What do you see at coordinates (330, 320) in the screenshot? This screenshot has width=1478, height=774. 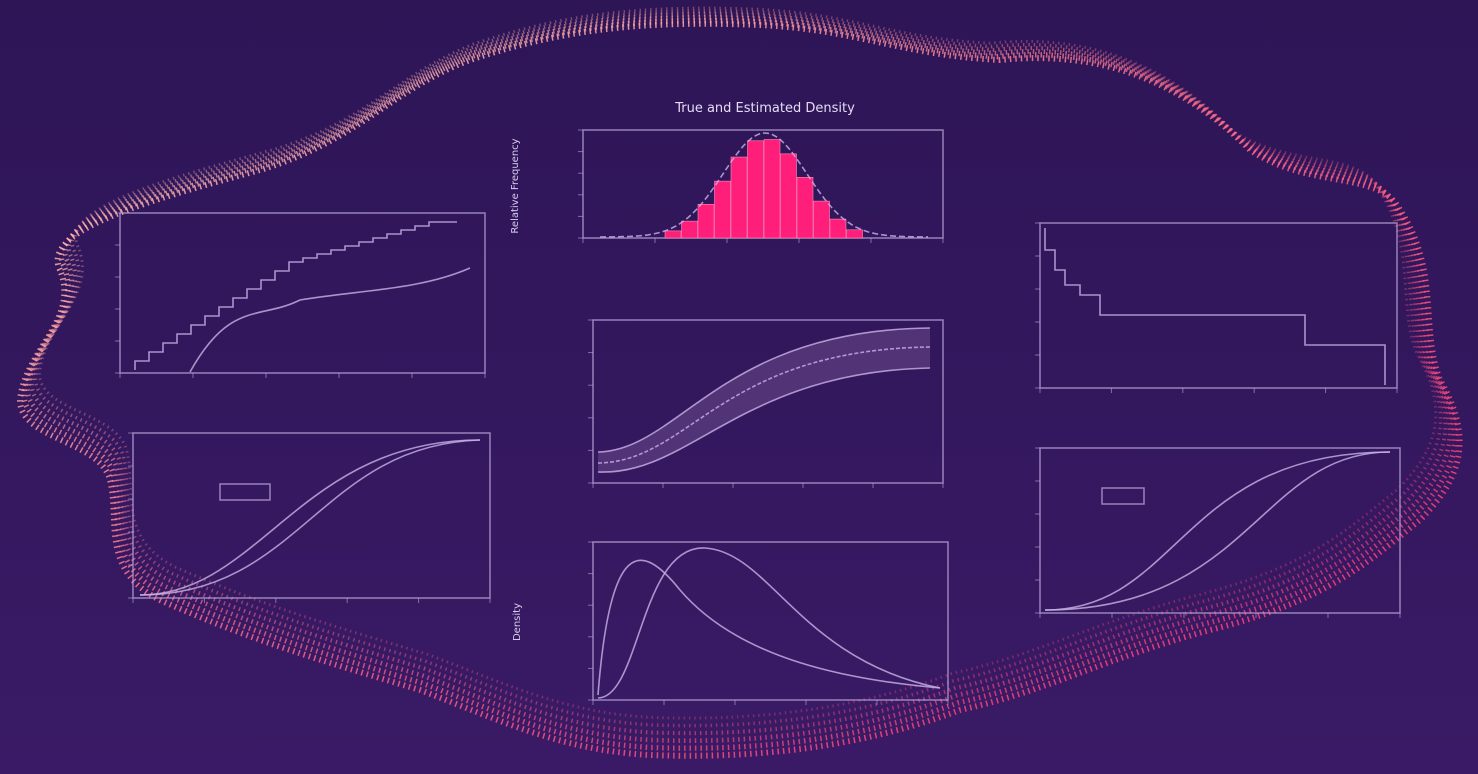 I see `smooth-curve` at bounding box center [330, 320].